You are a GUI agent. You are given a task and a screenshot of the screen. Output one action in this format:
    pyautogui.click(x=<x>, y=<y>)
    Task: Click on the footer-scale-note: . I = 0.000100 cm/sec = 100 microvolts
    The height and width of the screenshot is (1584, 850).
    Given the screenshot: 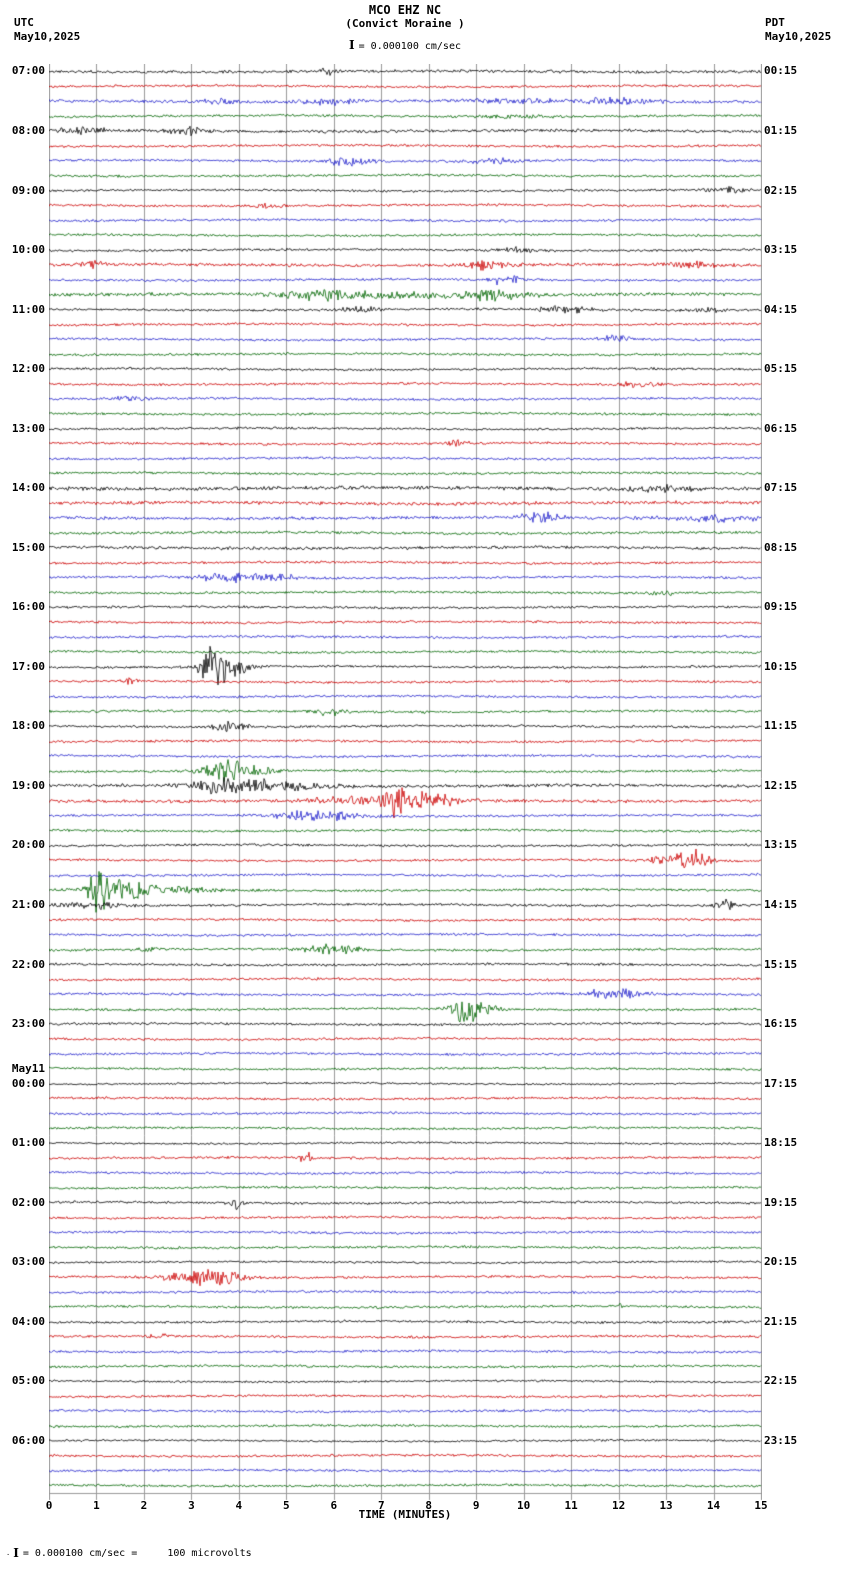 What is the action you would take?
    pyautogui.click(x=129, y=1553)
    